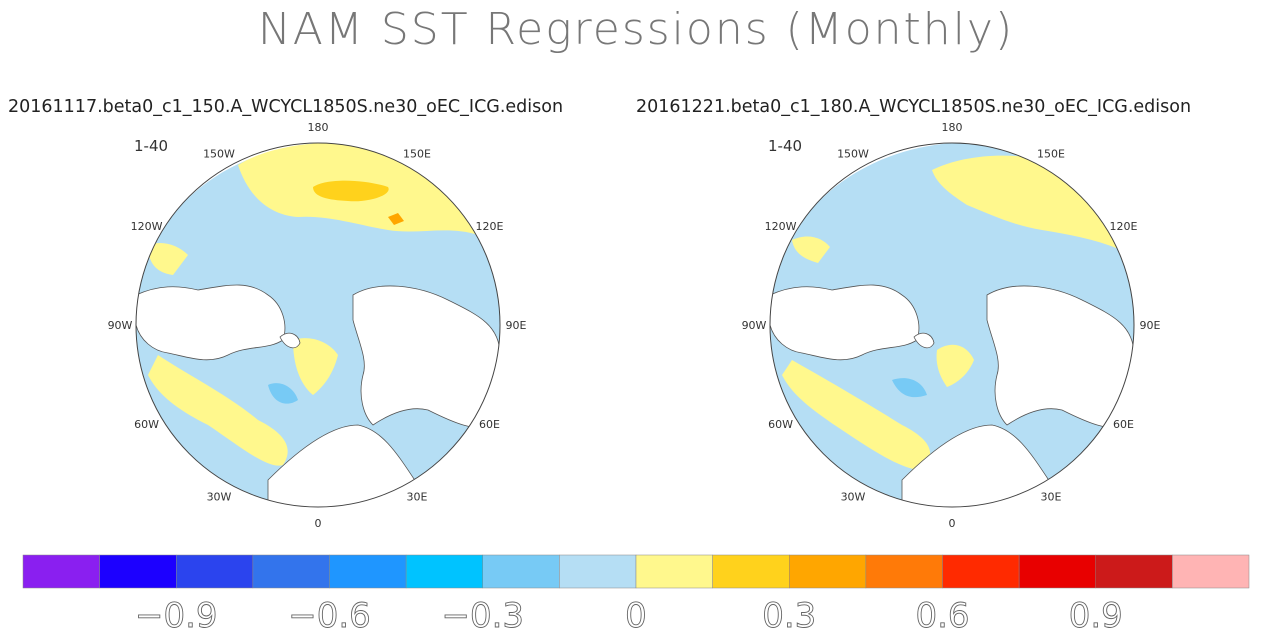  What do you see at coordinates (351, 191) in the screenshot?
I see `region-pos-pacific-core` at bounding box center [351, 191].